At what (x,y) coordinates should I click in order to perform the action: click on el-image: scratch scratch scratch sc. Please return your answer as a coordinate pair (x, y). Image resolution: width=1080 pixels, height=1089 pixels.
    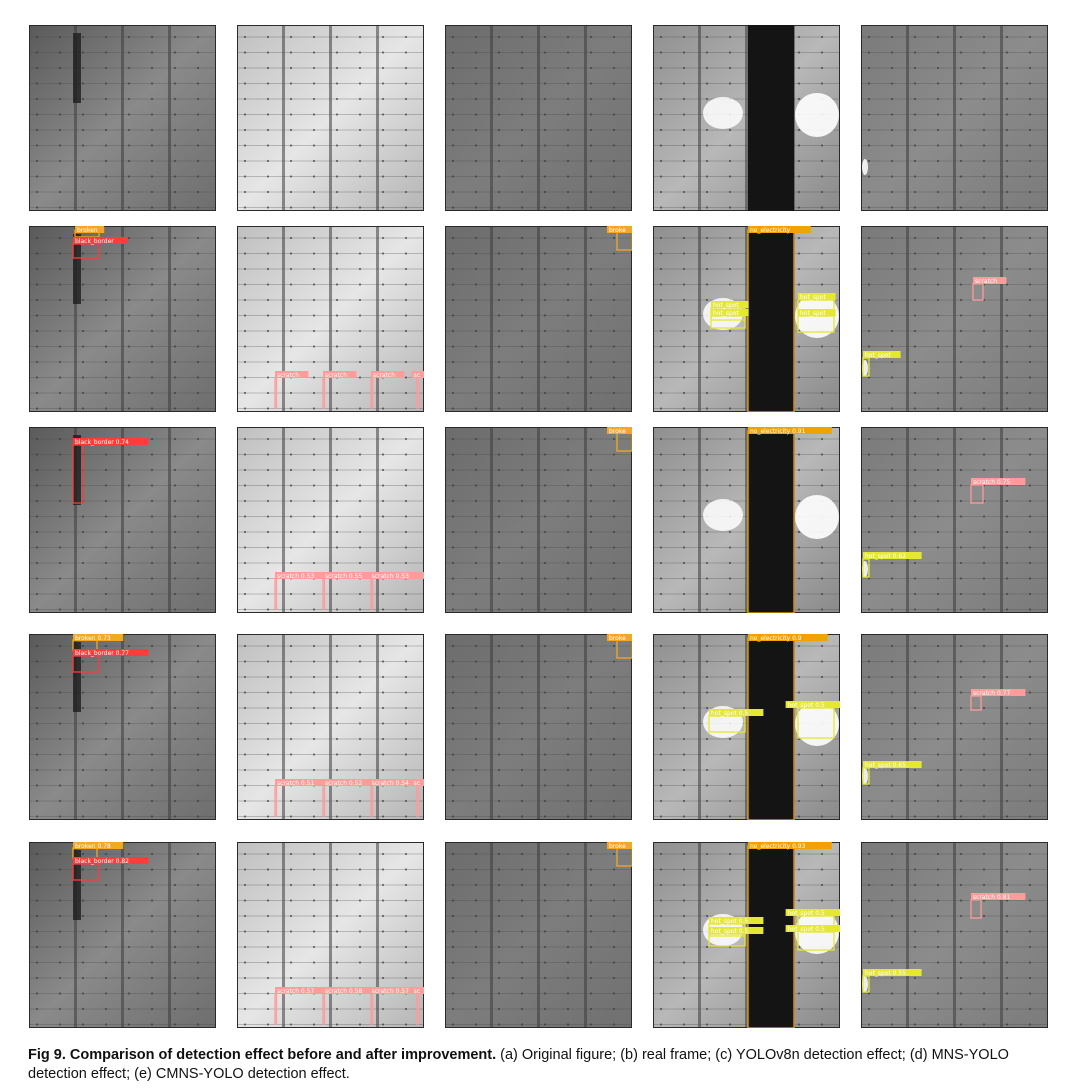
    Looking at the image, I should click on (330, 319).